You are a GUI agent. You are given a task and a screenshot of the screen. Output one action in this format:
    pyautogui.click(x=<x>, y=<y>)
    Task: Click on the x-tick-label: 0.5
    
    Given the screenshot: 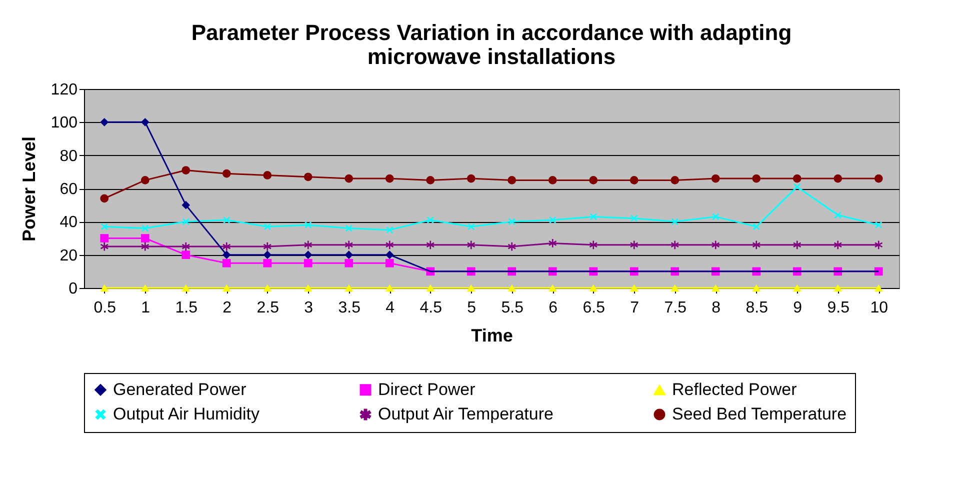 What is the action you would take?
    pyautogui.click(x=105, y=308)
    